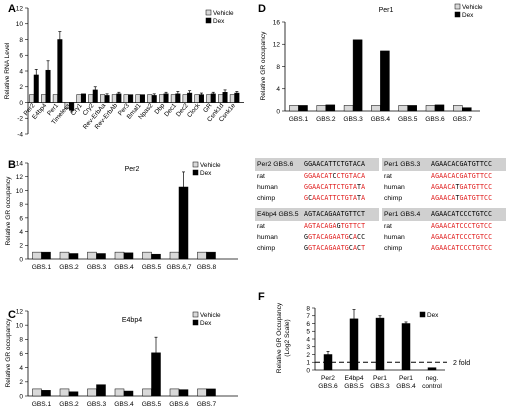  What do you see at coordinates (444, 176) in the screenshot?
I see `seq-species-row: rat AGAACACGATGTTCC` at bounding box center [444, 176].